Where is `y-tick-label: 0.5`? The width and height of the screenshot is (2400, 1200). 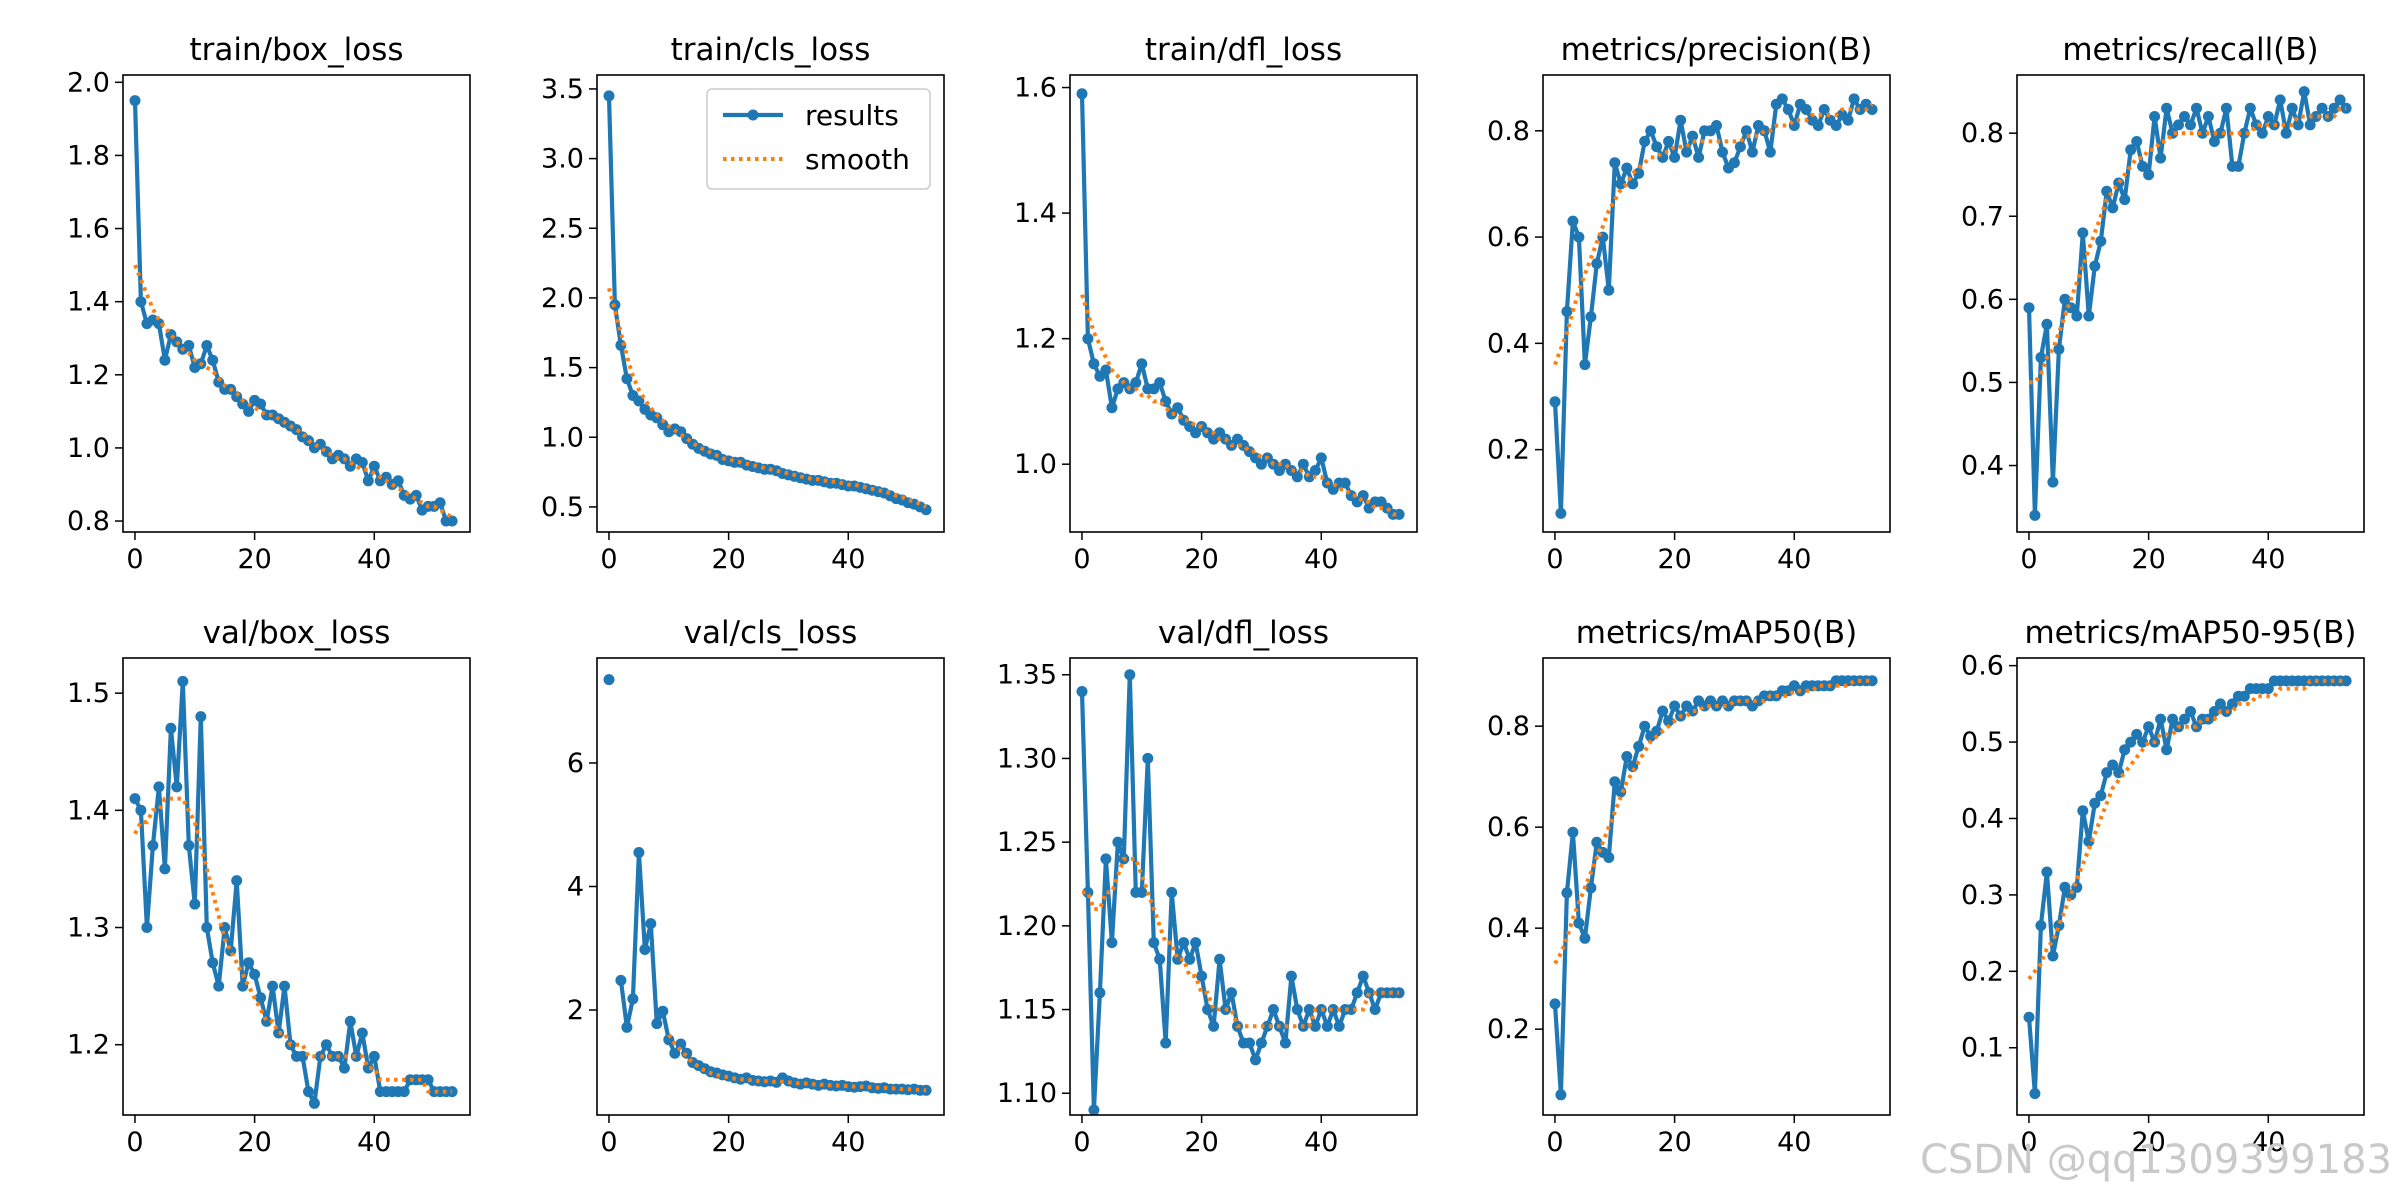 y-tick-label: 0.5 is located at coordinates (1982, 742).